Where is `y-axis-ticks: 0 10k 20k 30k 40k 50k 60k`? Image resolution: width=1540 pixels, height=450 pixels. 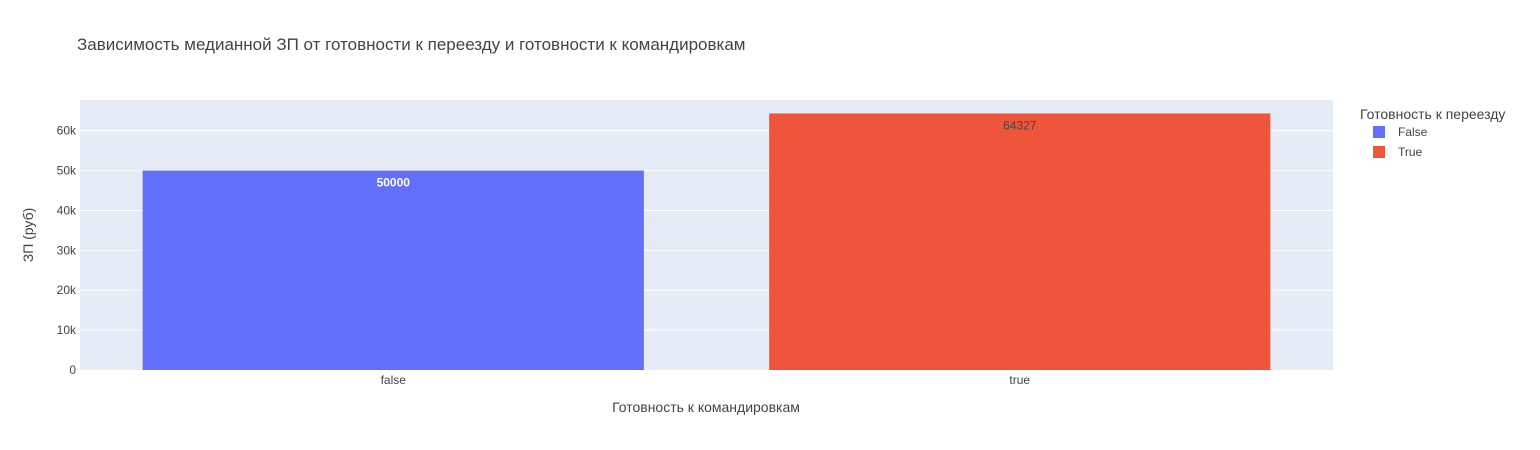 y-axis-ticks: 0 10k 20k 30k 40k 50k 60k is located at coordinates (67, 250).